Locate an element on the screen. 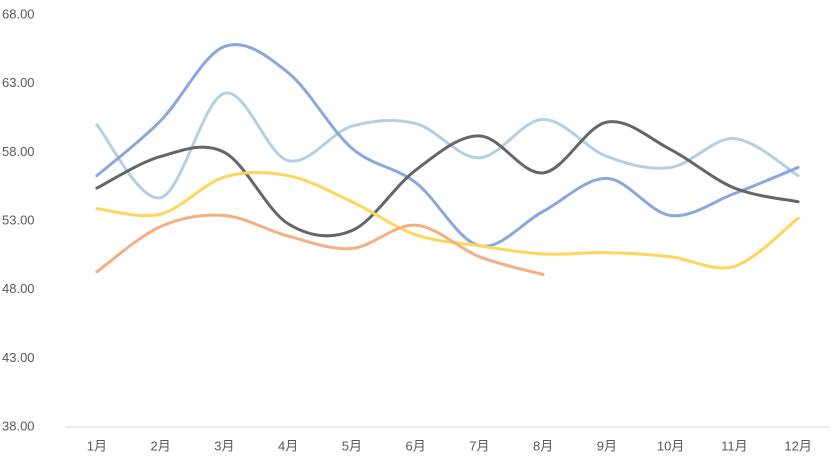 Image resolution: width=838 pixels, height=466 pixels. y-tick-label: 38.00 is located at coordinates (18, 425).